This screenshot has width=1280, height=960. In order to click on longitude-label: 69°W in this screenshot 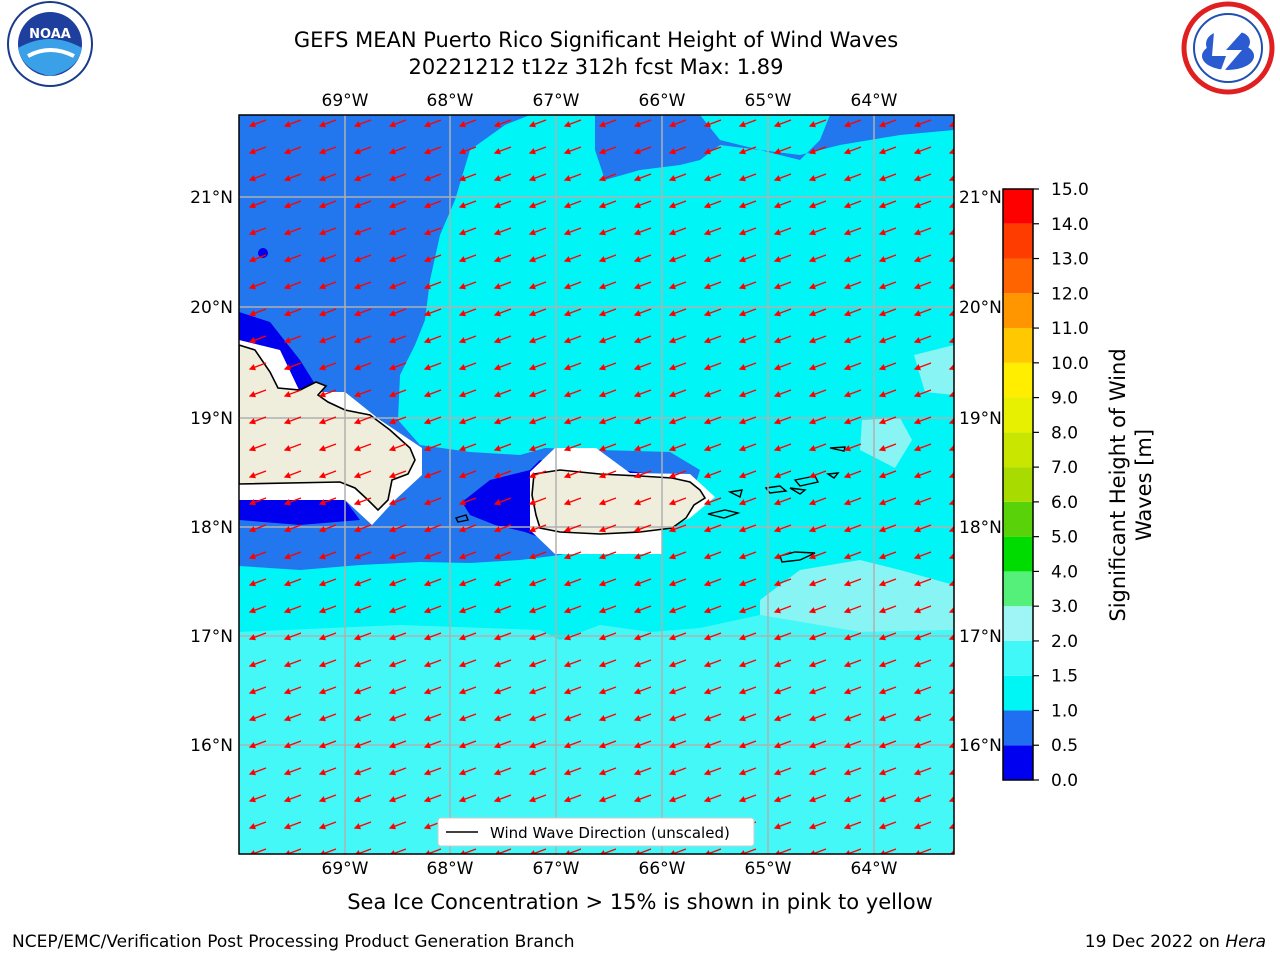, I will do `click(345, 101)`.